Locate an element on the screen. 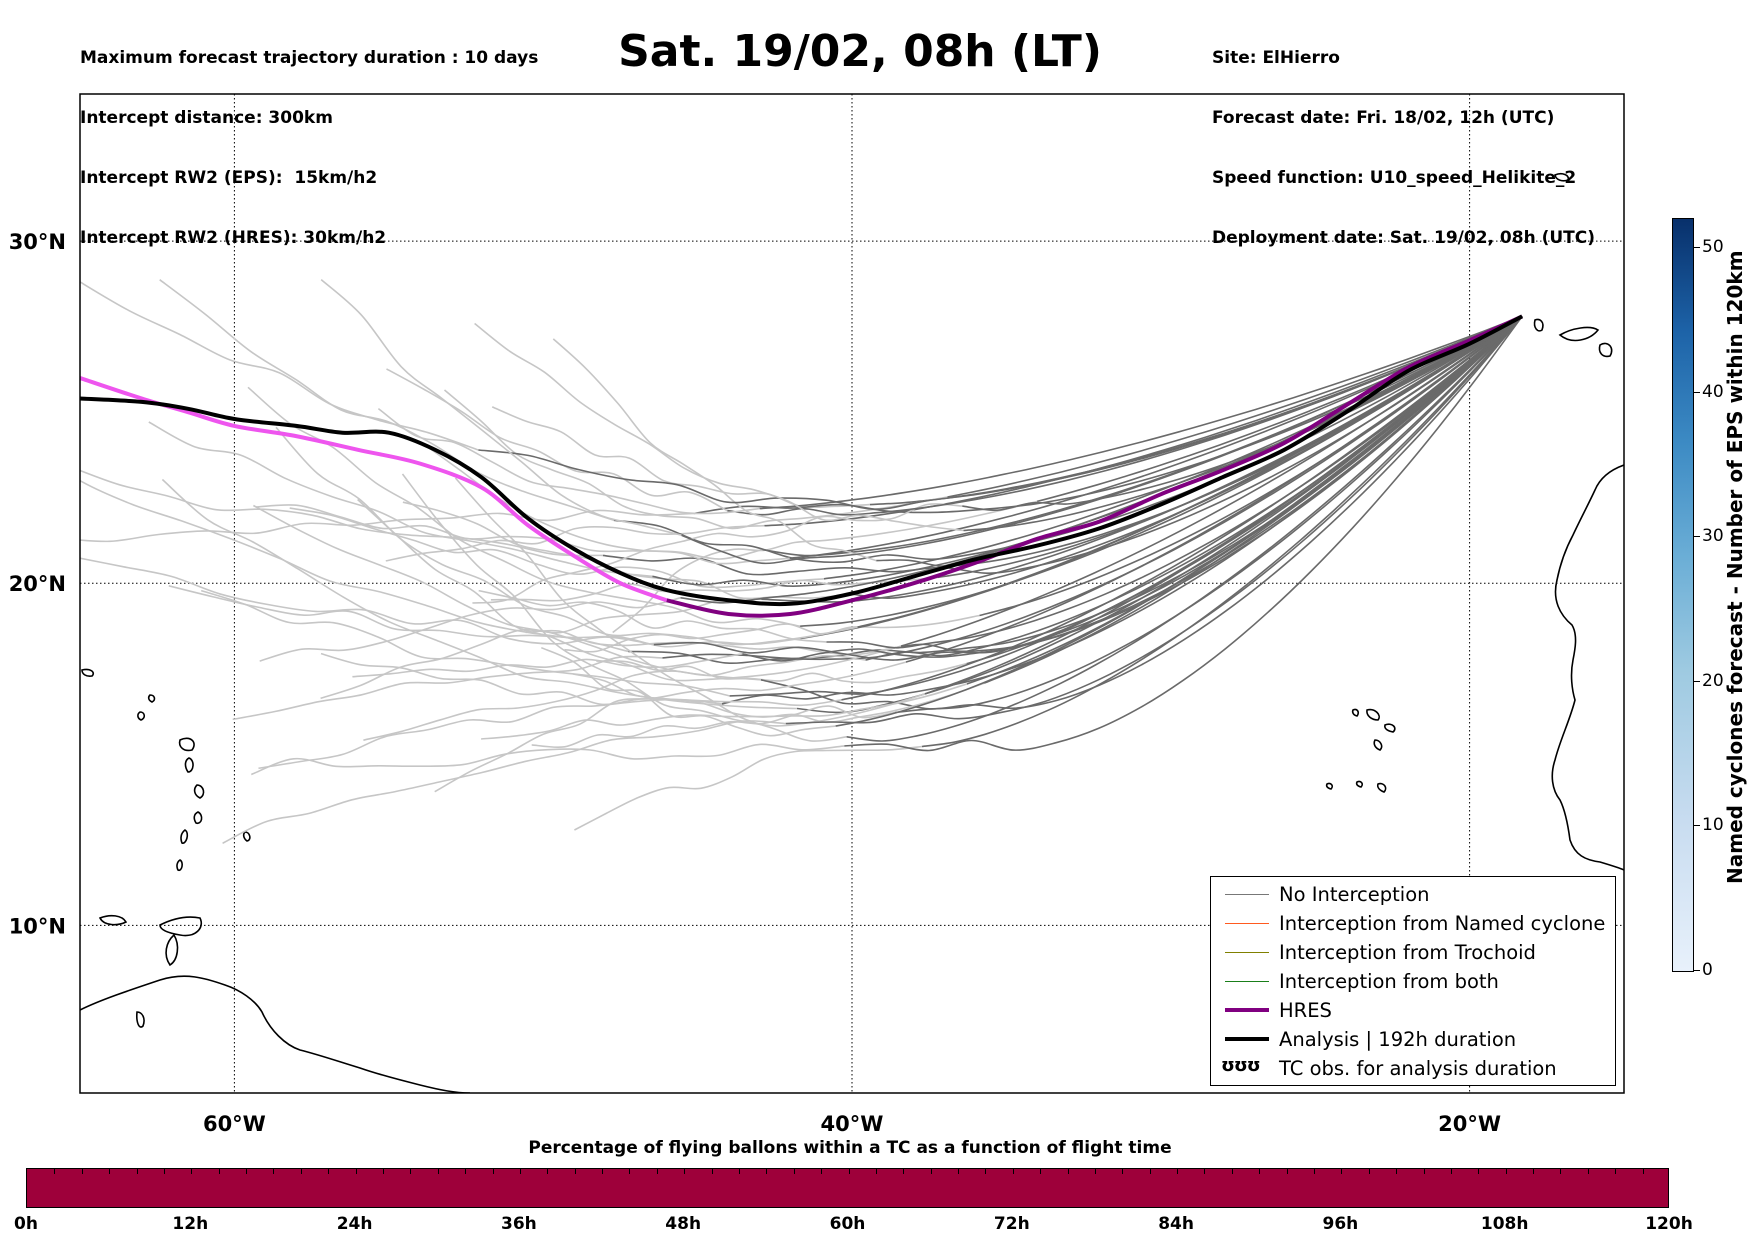 The image size is (1752, 1241). header-line: Site: ElHierro is located at coordinates (1276, 58).